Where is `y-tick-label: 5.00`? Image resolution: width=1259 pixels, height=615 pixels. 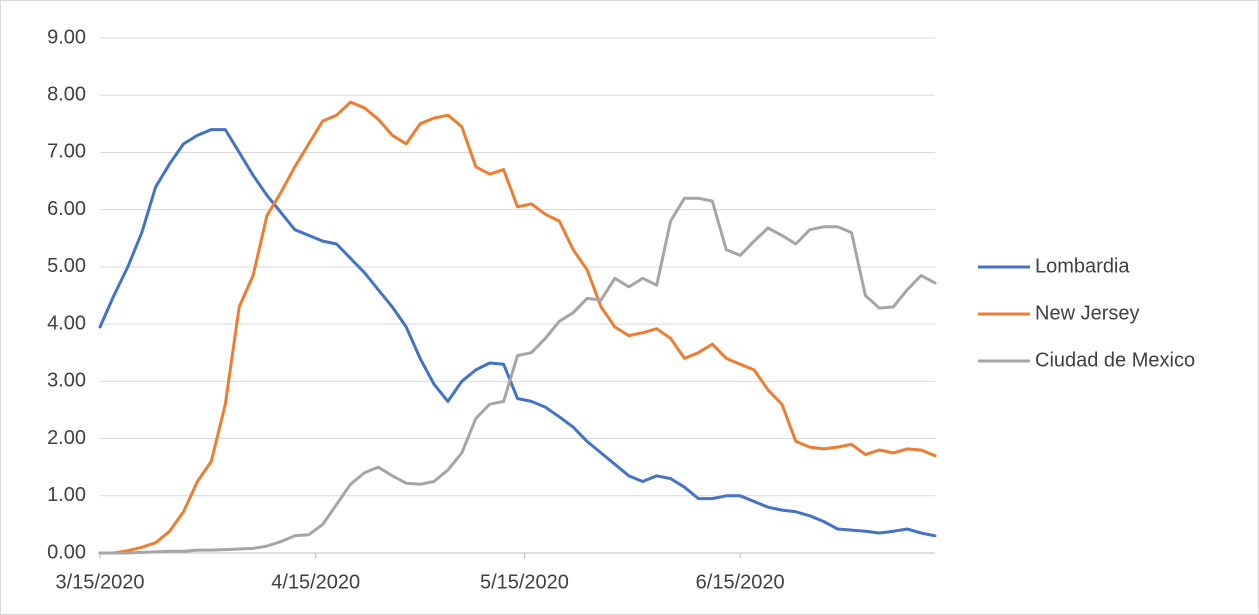
y-tick-label: 5.00 is located at coordinates (66, 266).